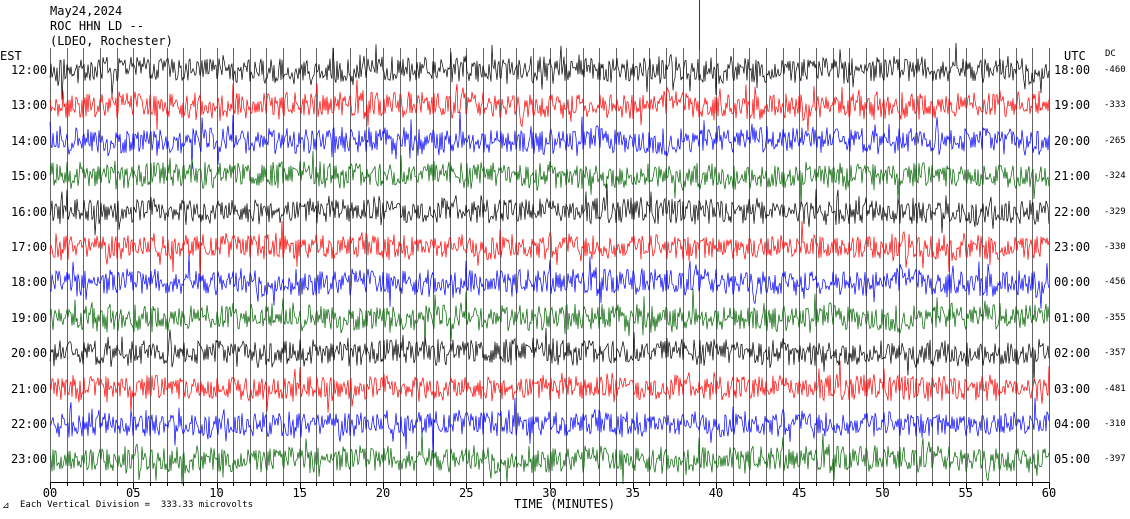 The height and width of the screenshot is (519, 1130). What do you see at coordinates (1115, 317) in the screenshot?
I see `dc-offset-value: -355` at bounding box center [1115, 317].